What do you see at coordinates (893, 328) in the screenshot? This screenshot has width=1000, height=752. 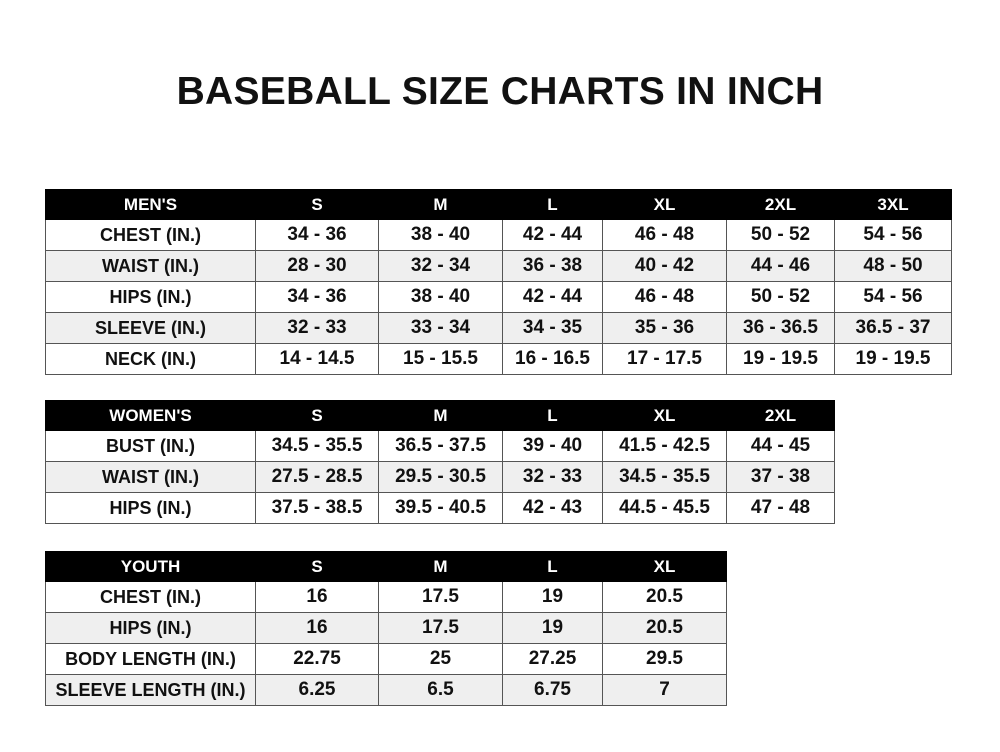 I see `measurement-value: 36.5 - 37` at bounding box center [893, 328].